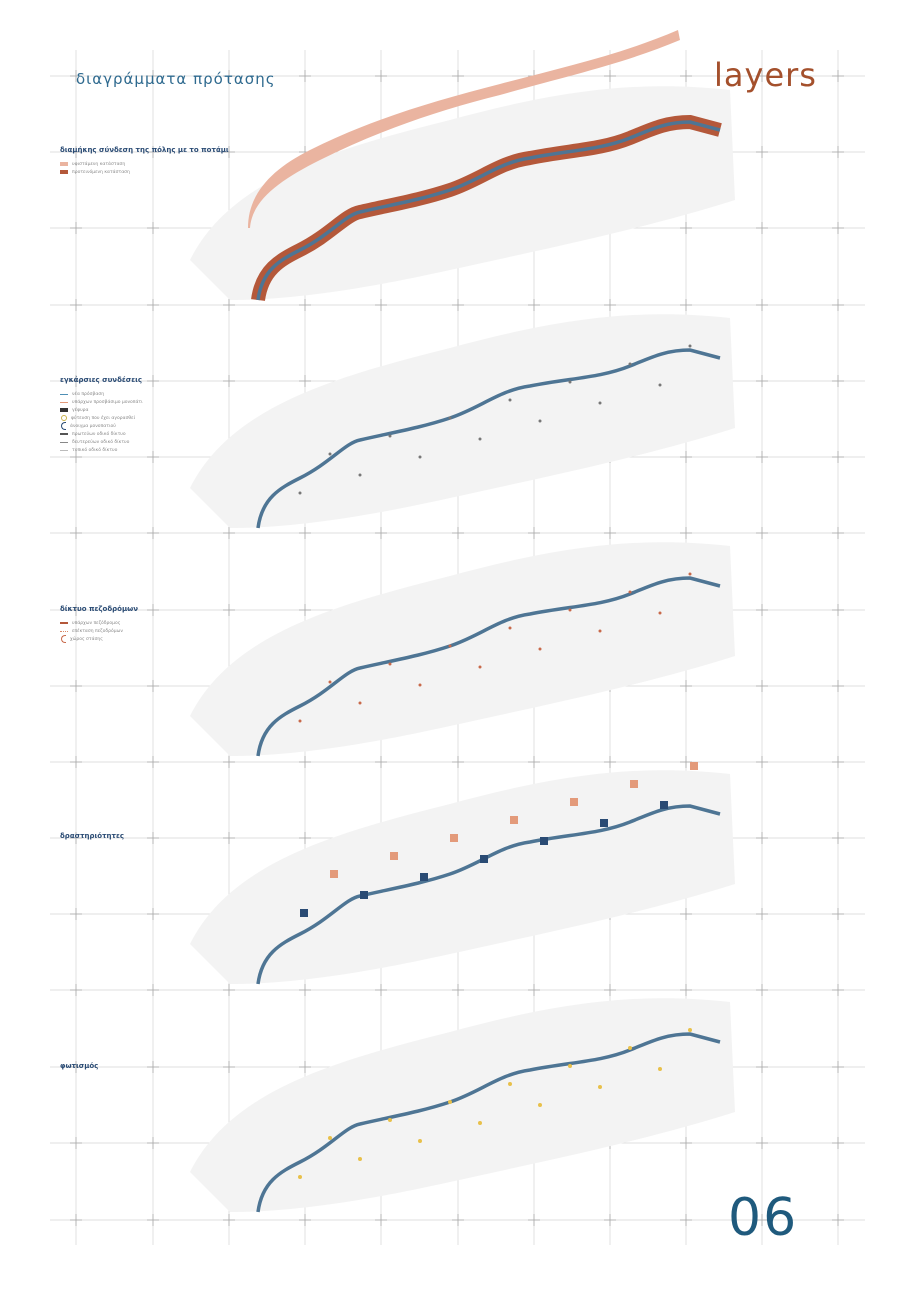 The image size is (915, 1297). Describe the element at coordinates (144, 172) in the screenshot. I see `legend-item: προτεινόμενη κατάσταση` at that location.